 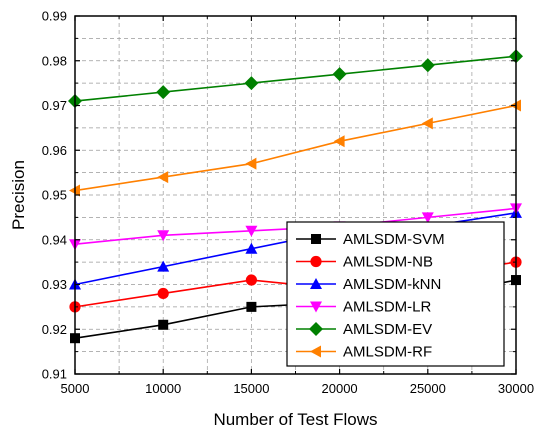 What do you see at coordinates (428, 388) in the screenshot?
I see `x-tick-label: 25000` at bounding box center [428, 388].